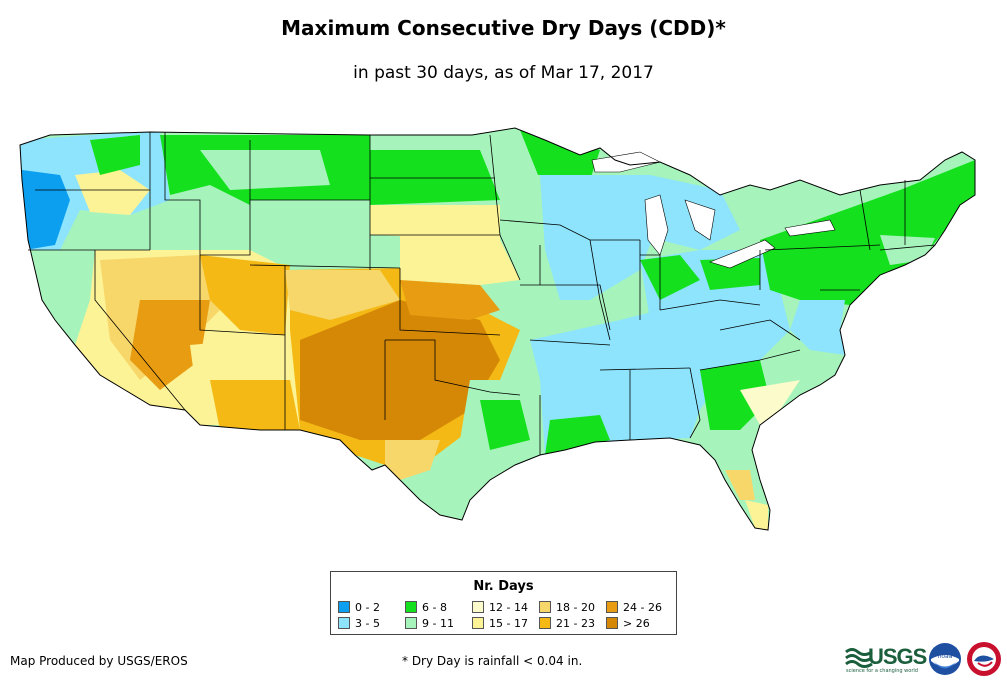  What do you see at coordinates (859, 658) in the screenshot?
I see `usgs-wave-icon` at bounding box center [859, 658].